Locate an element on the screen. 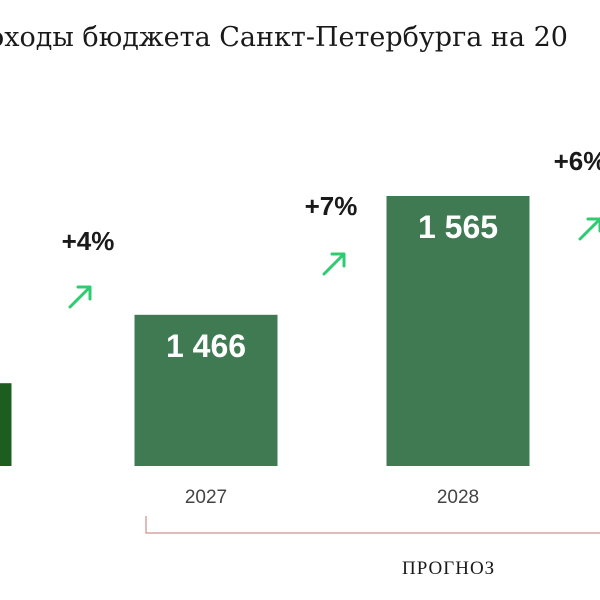 The image size is (600, 600). growth-label-1: +7% is located at coordinates (331, 206).